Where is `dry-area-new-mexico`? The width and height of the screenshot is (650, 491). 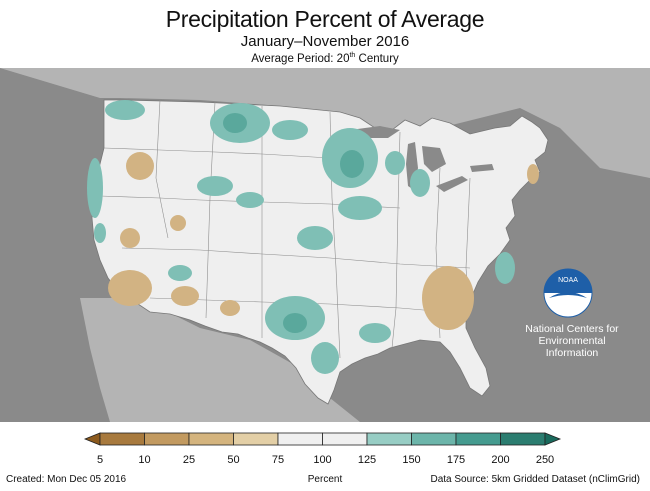 dry-area-new-mexico is located at coordinates (230, 308).